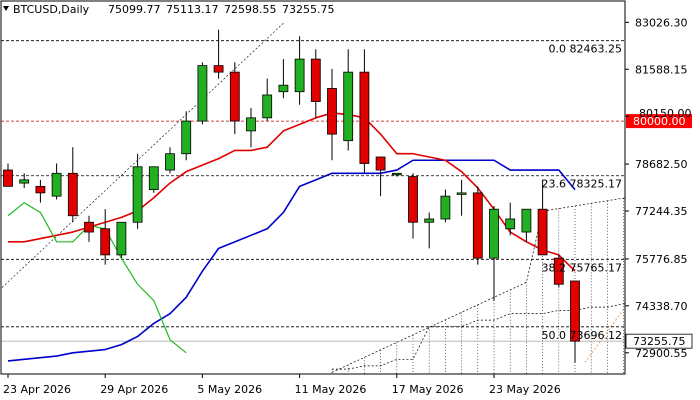 The image size is (700, 400). What do you see at coordinates (661, 306) in the screenshot?
I see `y-tick-label: 74338.70` at bounding box center [661, 306].